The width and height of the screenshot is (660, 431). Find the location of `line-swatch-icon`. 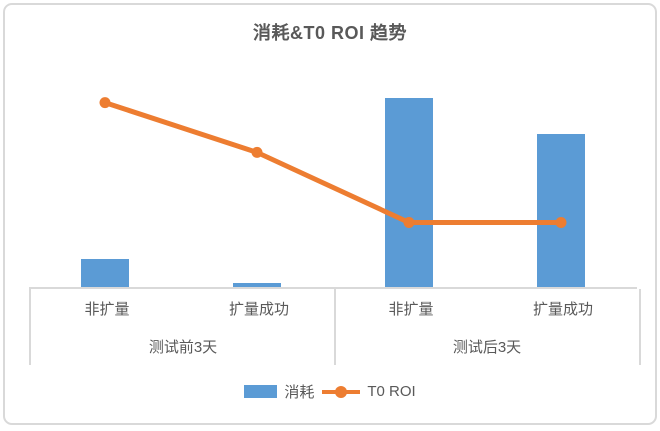

line-swatch-icon is located at coordinates (341, 391).